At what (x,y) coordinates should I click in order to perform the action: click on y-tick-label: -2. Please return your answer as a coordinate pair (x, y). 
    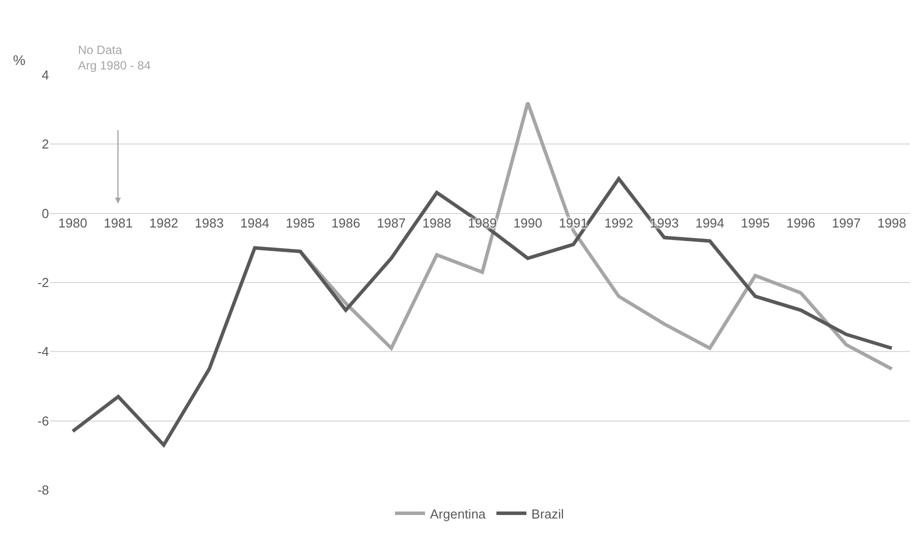
    Looking at the image, I should click on (43, 282).